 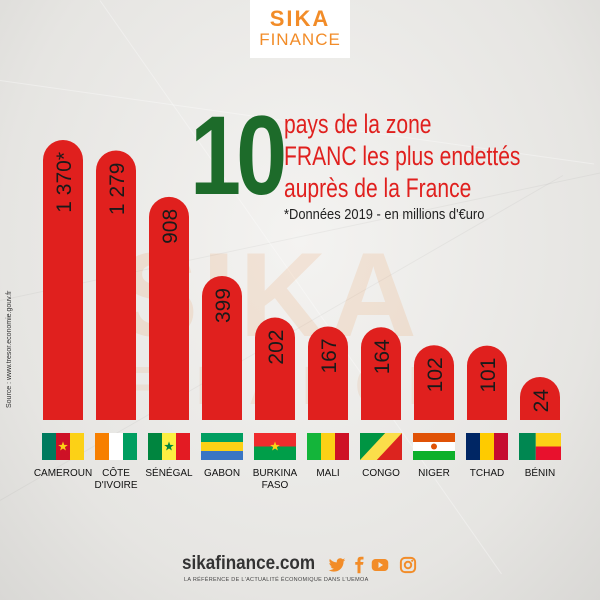 I want to click on burkina-faso-flag, so click(x=275, y=446).